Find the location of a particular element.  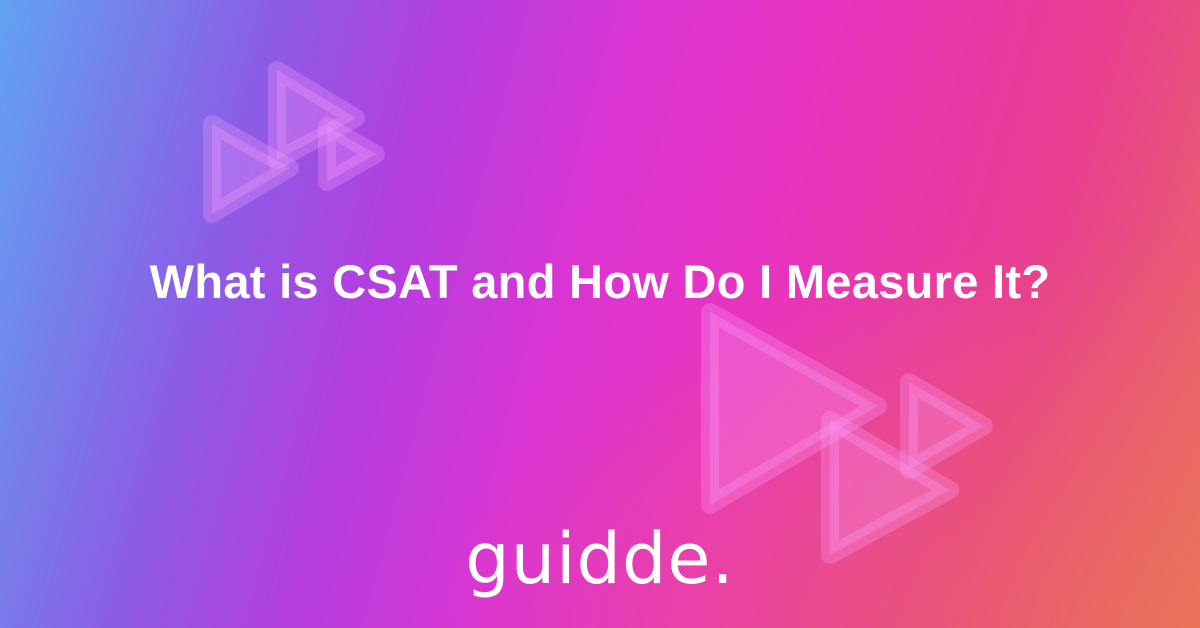

page-title: What is CSAT and How Do I Measure It? is located at coordinates (600, 281).